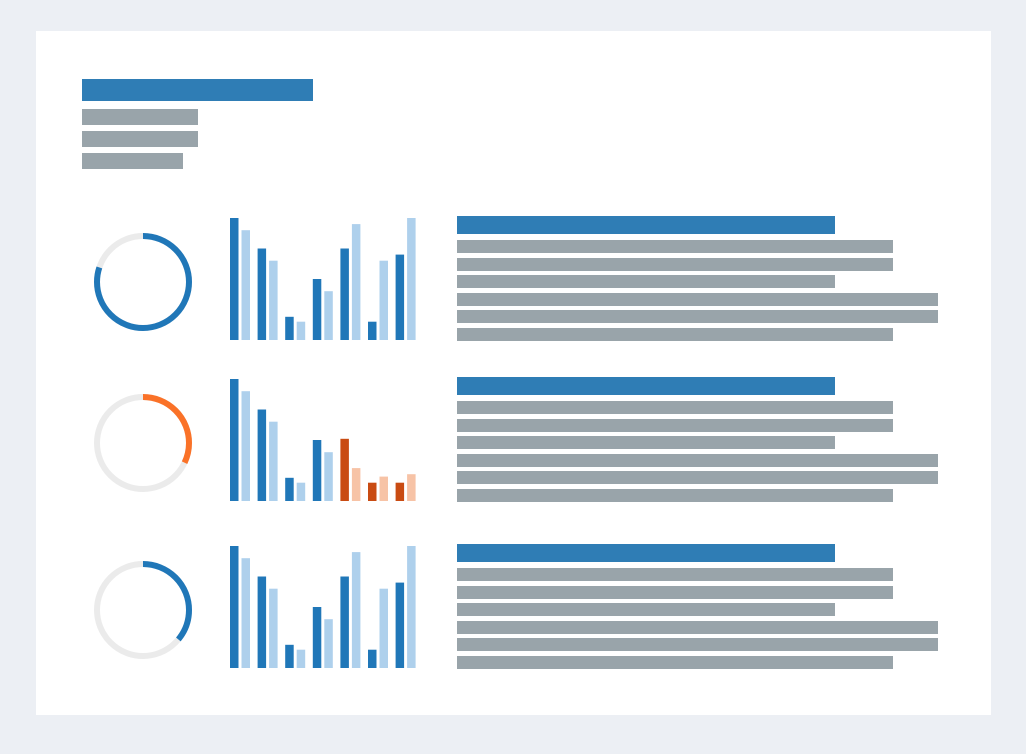  Describe the element at coordinates (646, 553) in the screenshot. I see `row-3-title-placeholder` at that location.